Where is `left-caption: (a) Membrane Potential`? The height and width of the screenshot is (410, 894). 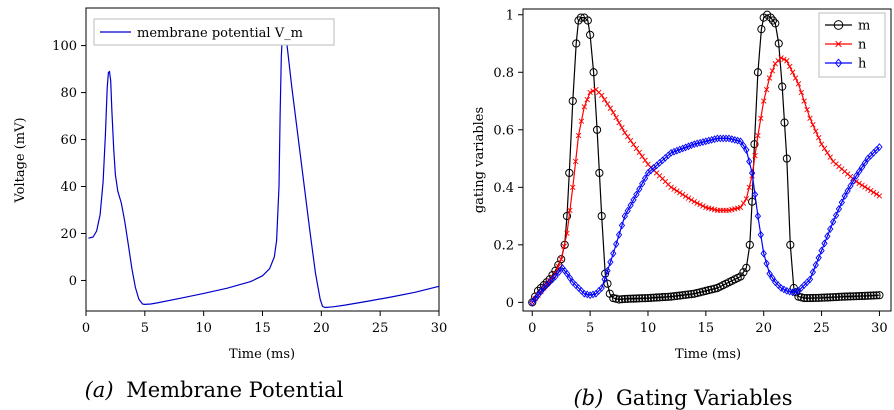
left-caption: (a) Membrane Potential is located at coordinates (214, 390).